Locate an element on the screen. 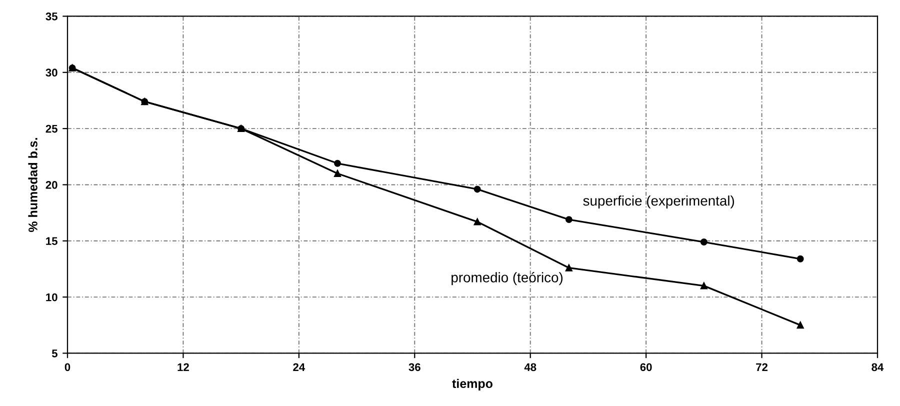 This screenshot has height=406, width=900. x-tick-label: 60 is located at coordinates (646, 367).